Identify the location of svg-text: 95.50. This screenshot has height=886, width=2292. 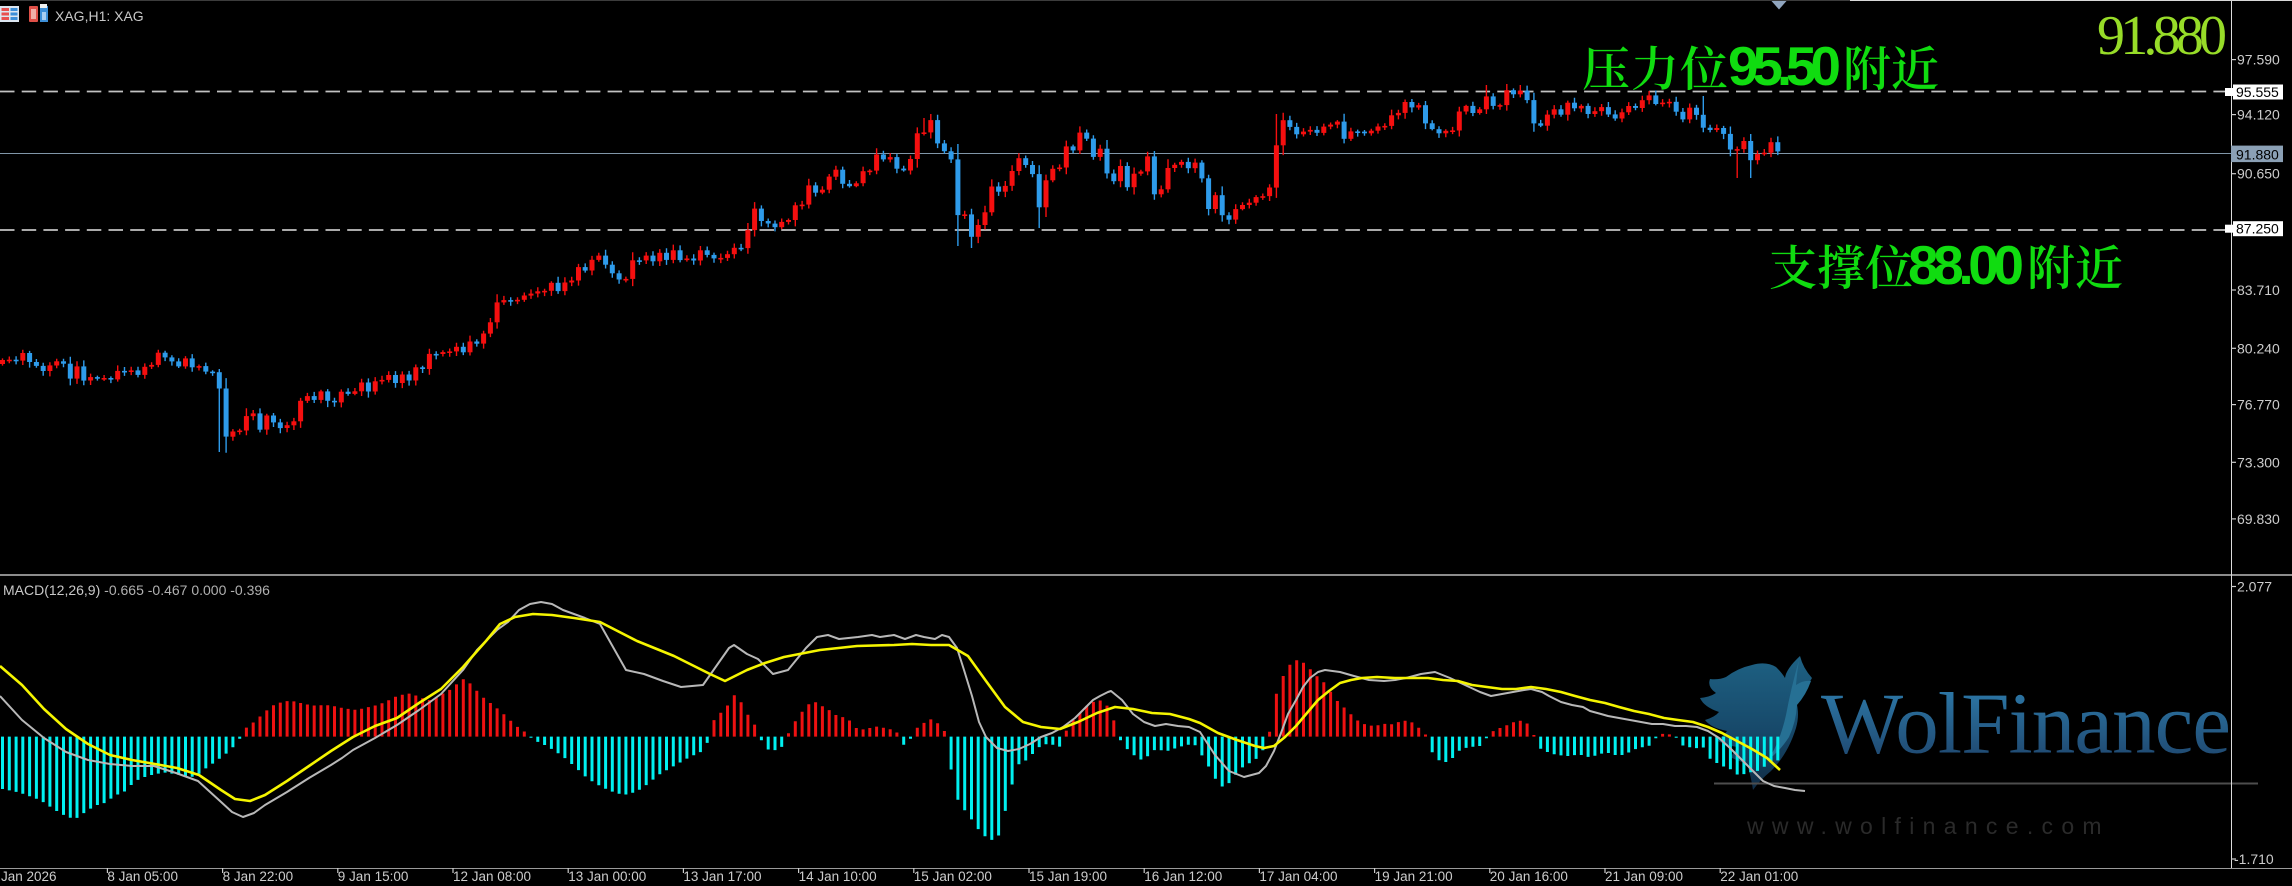
(1784, 66).